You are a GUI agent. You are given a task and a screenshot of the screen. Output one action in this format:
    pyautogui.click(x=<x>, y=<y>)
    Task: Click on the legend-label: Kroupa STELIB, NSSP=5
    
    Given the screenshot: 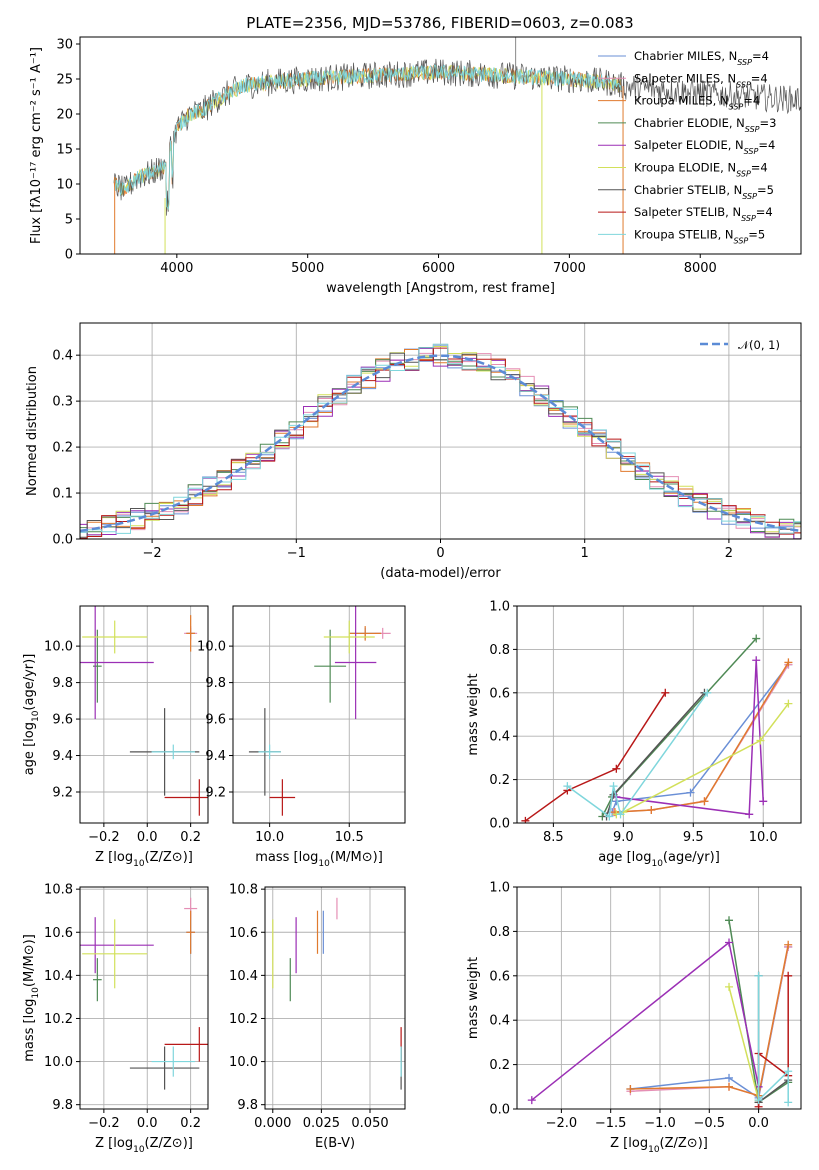 What is the action you would take?
    pyautogui.click(x=699, y=236)
    